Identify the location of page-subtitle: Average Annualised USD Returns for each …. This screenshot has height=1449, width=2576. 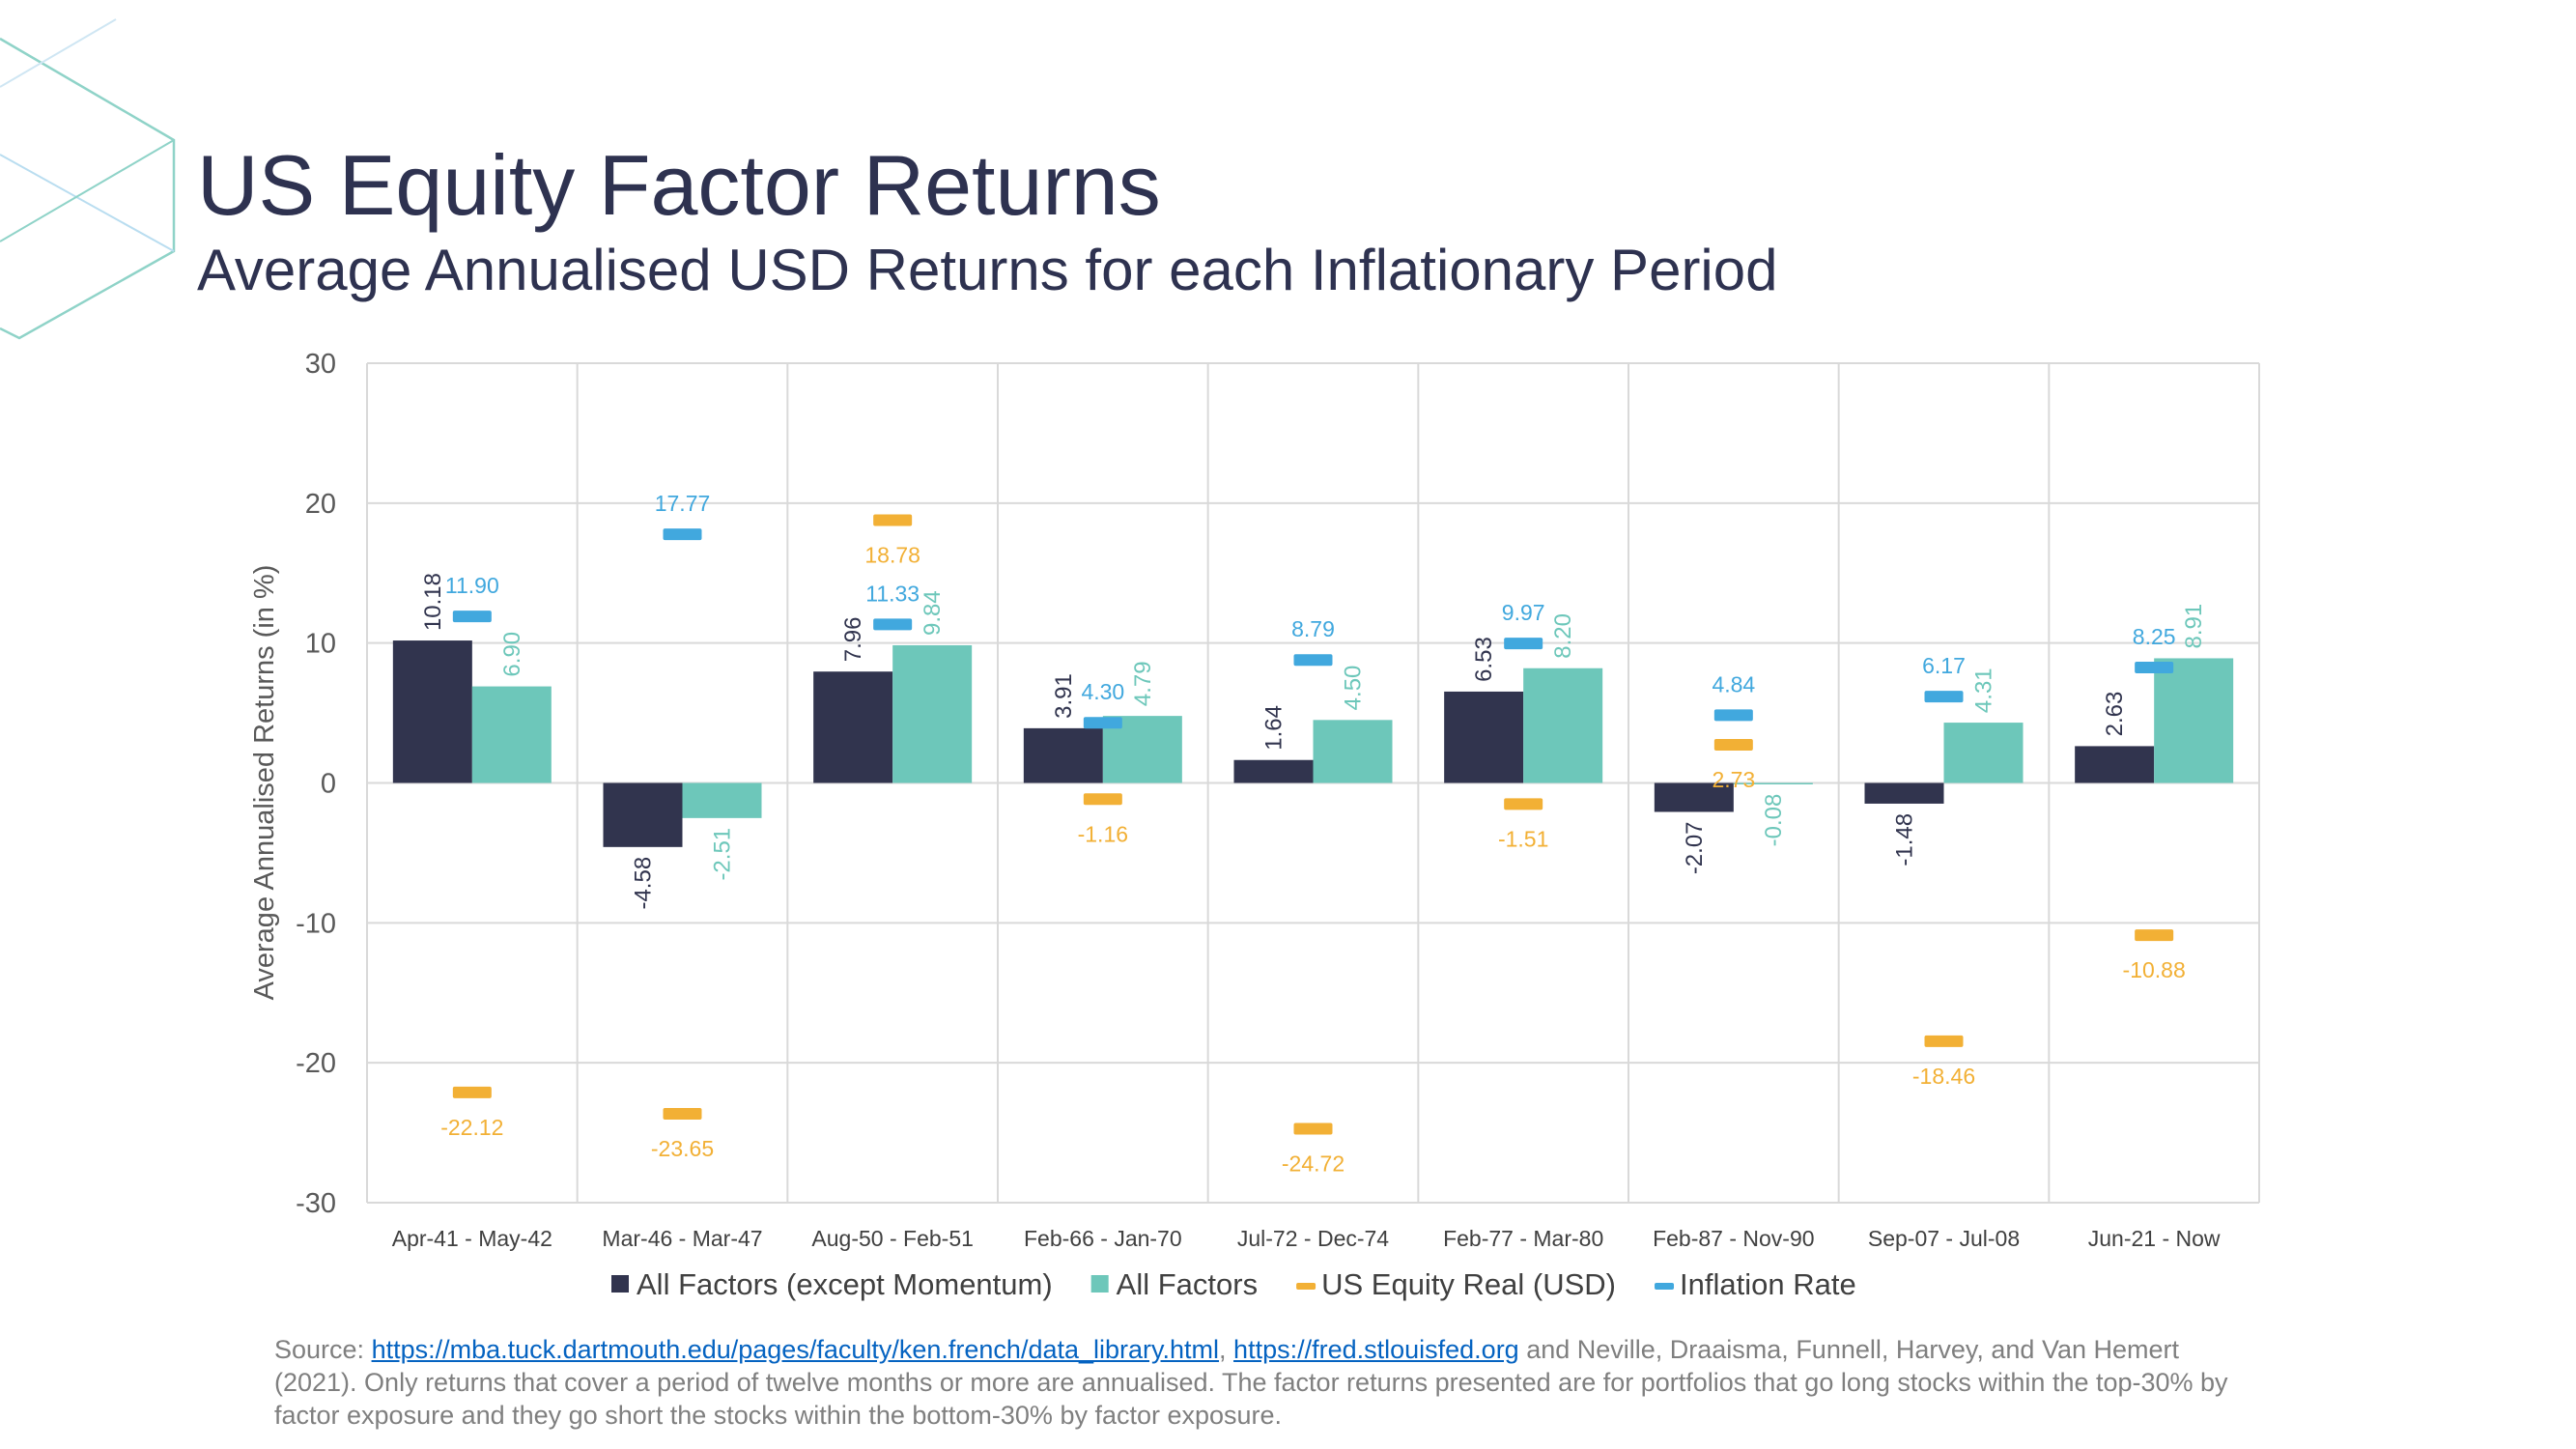
(987, 270).